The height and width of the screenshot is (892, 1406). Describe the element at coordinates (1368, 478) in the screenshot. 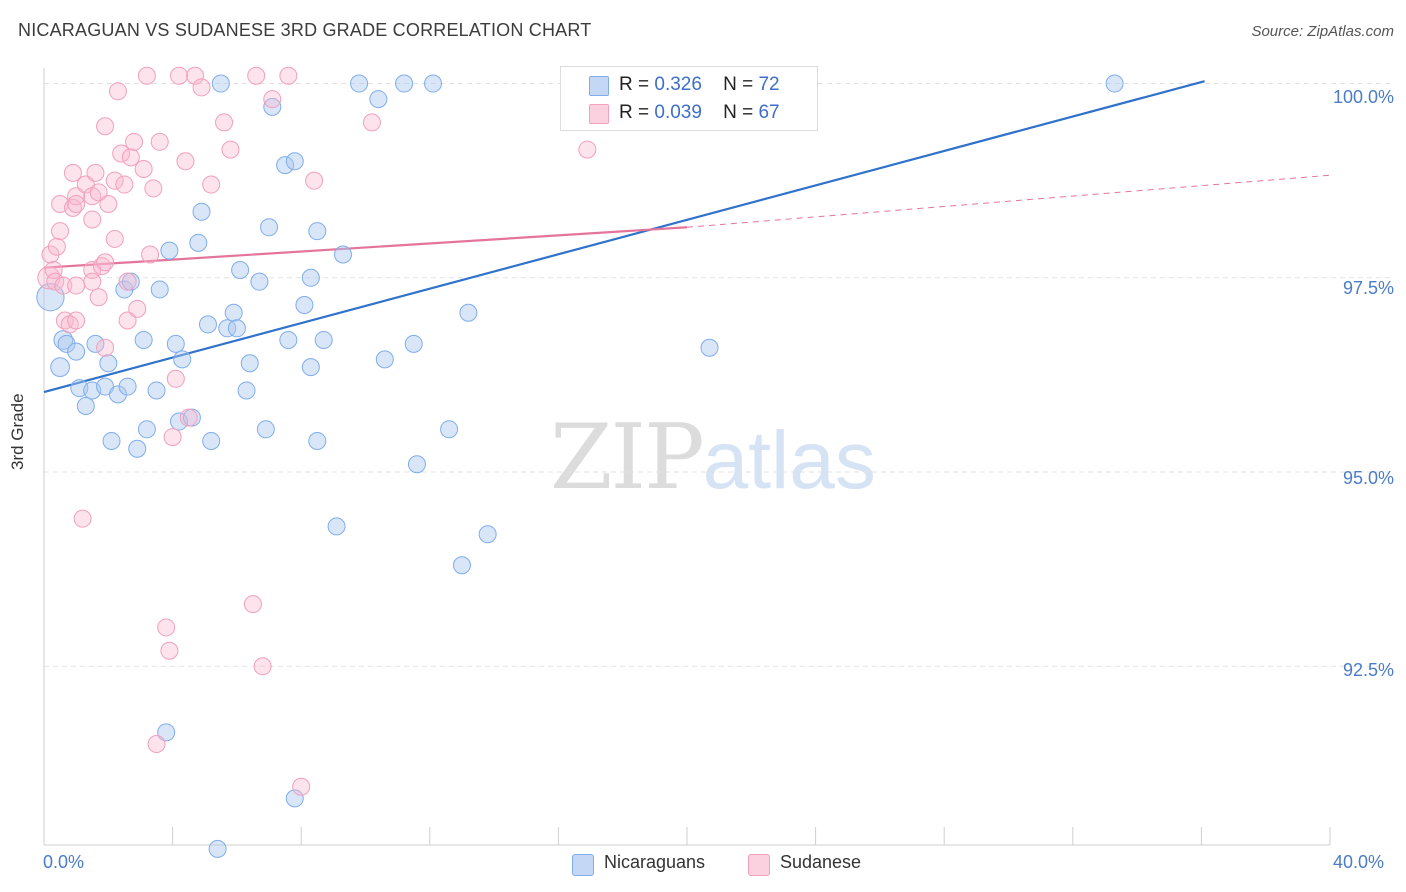

I see `y-tick-label-95: 95.0%` at that location.